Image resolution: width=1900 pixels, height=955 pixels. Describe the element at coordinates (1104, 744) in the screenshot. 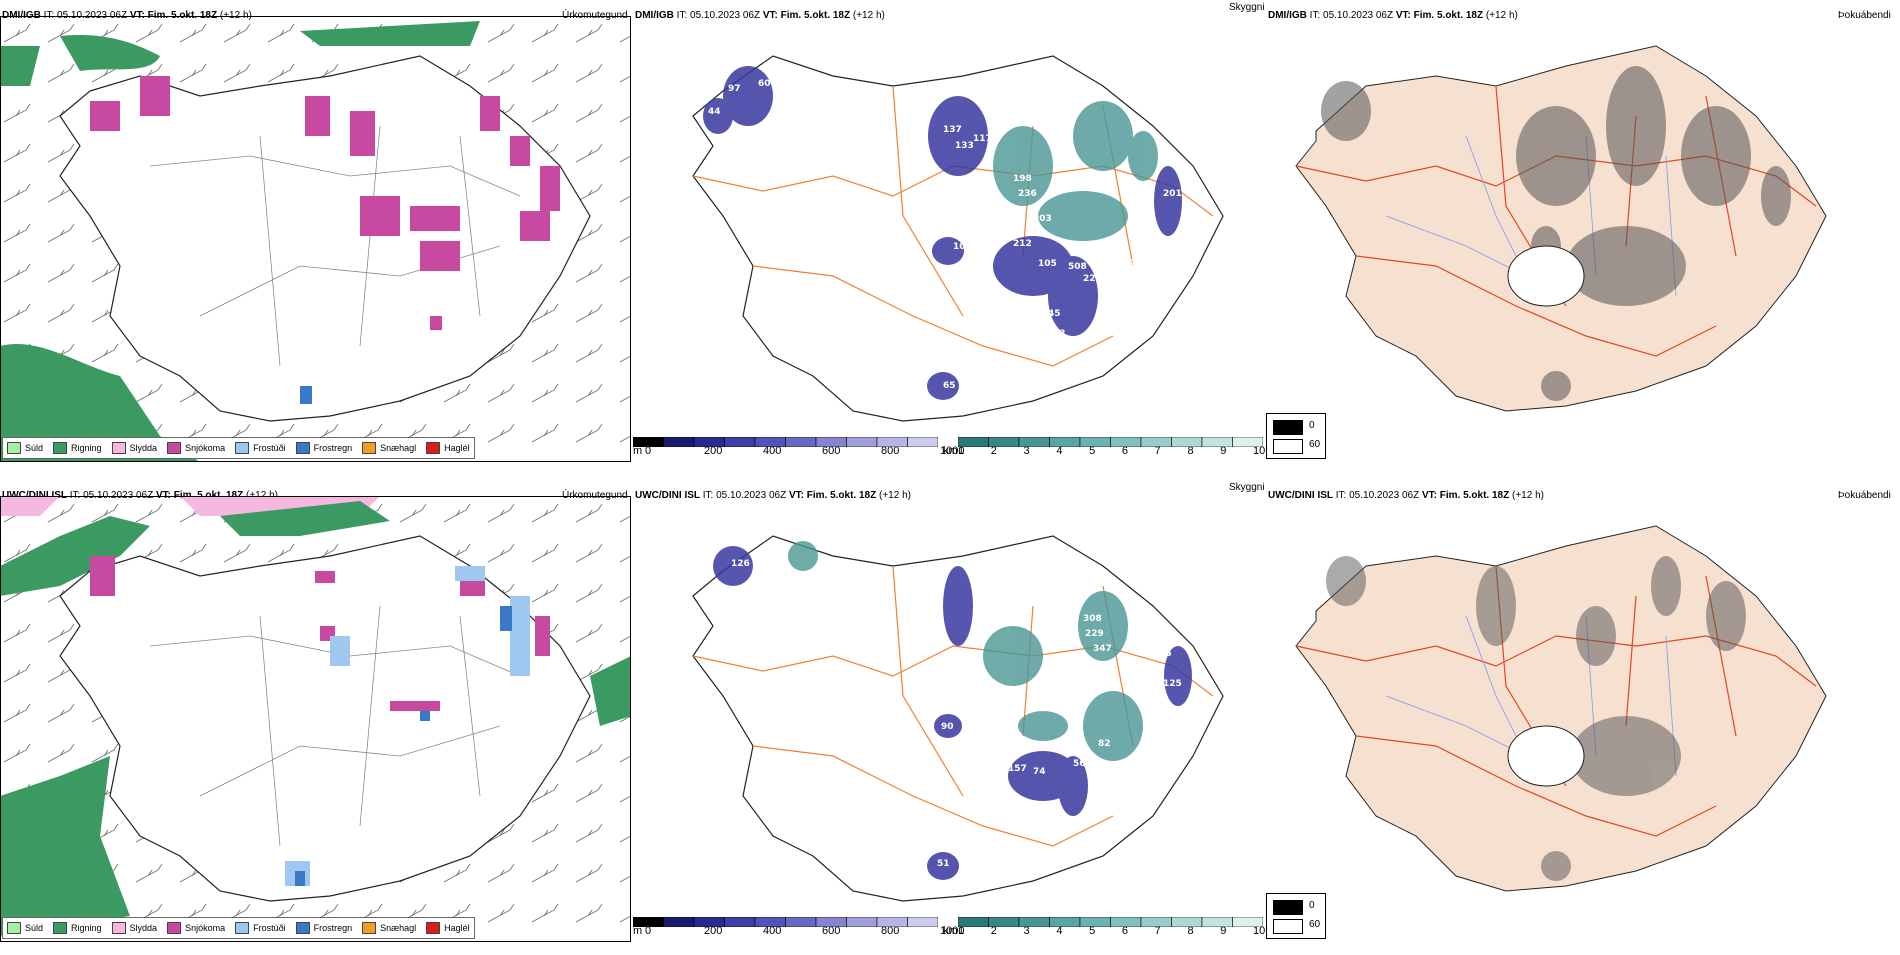

I see `cloud-base-value: 82` at that location.